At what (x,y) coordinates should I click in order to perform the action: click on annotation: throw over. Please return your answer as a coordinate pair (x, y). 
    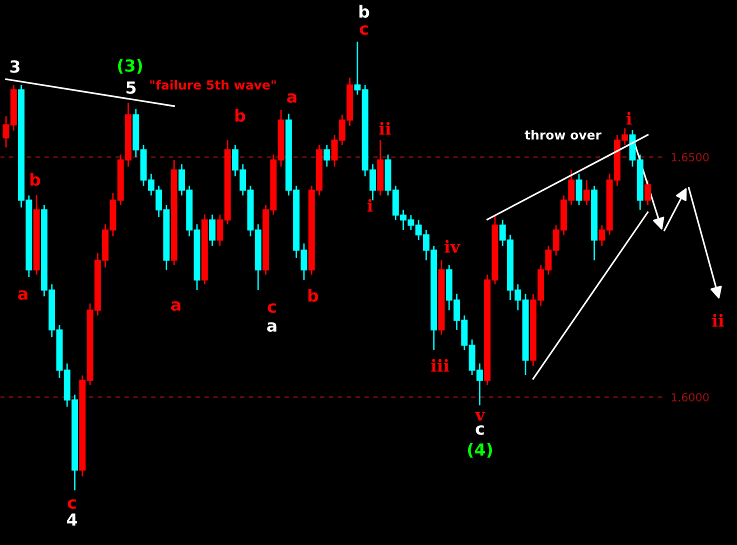
    Looking at the image, I should click on (563, 135).